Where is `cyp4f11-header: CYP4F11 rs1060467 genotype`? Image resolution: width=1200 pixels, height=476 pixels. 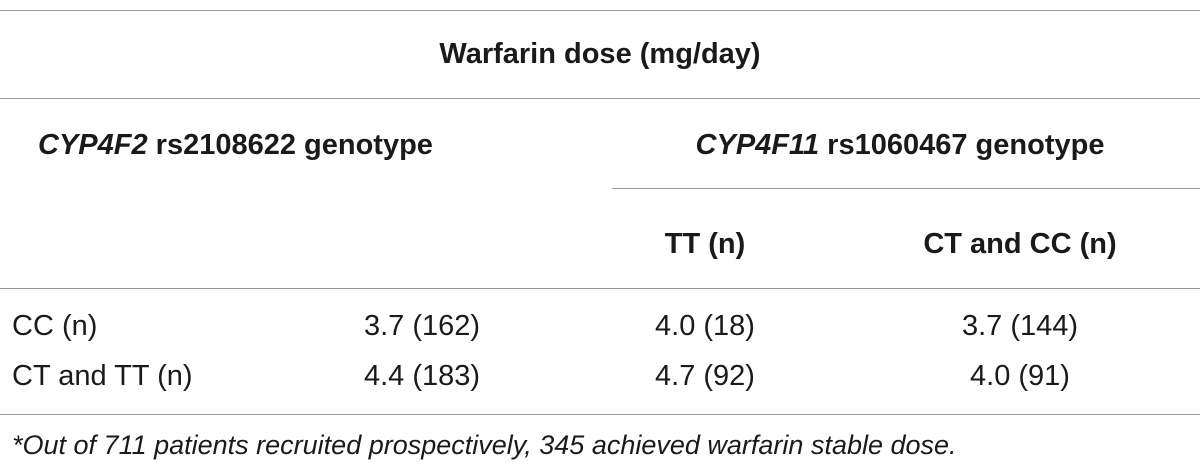
cyp4f11-header: CYP4F11 rs1060467 genotype is located at coordinates (900, 145).